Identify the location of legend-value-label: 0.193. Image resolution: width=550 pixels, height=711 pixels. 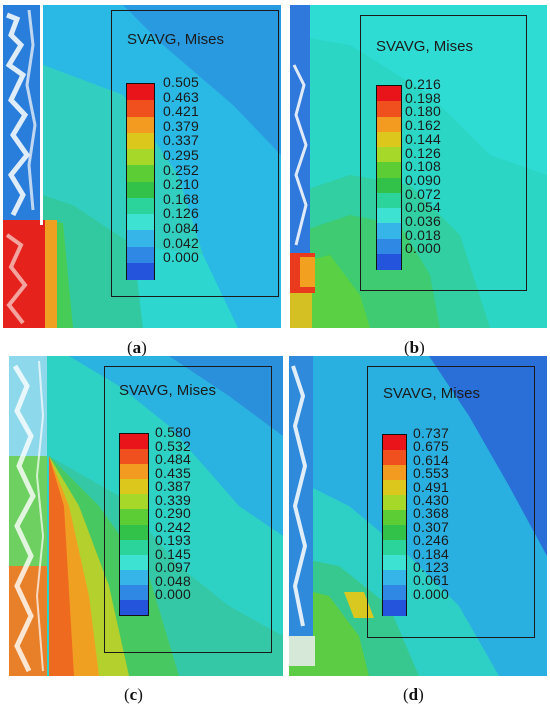
(173, 540).